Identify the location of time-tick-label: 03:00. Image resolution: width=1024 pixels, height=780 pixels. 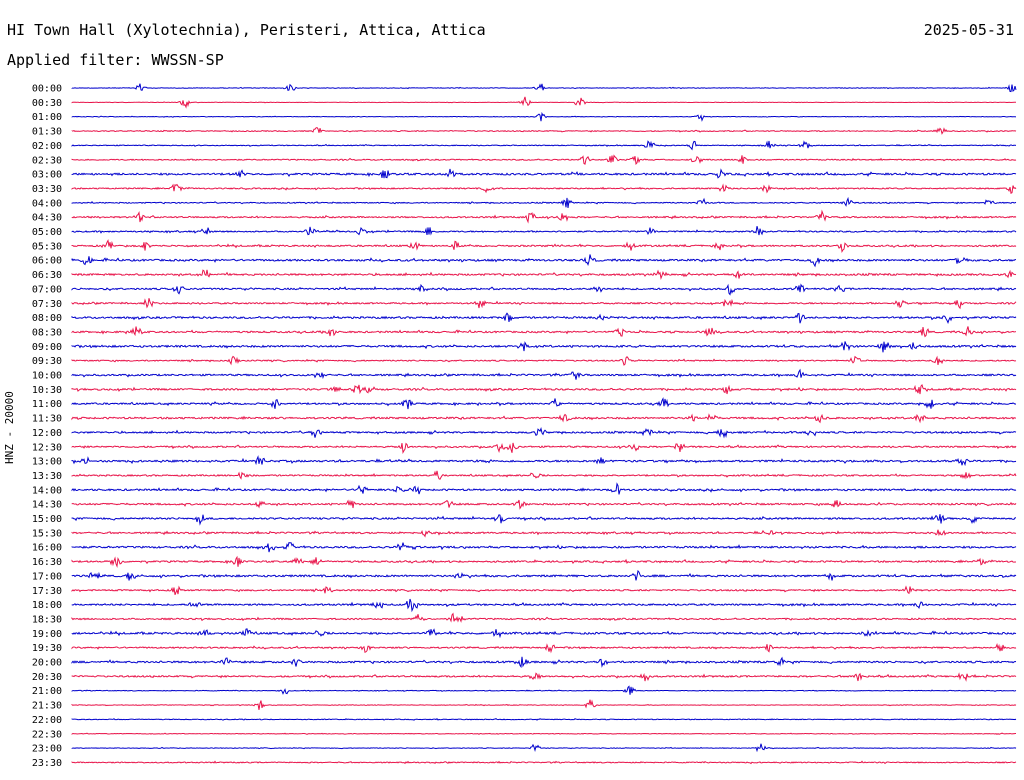
(47, 175).